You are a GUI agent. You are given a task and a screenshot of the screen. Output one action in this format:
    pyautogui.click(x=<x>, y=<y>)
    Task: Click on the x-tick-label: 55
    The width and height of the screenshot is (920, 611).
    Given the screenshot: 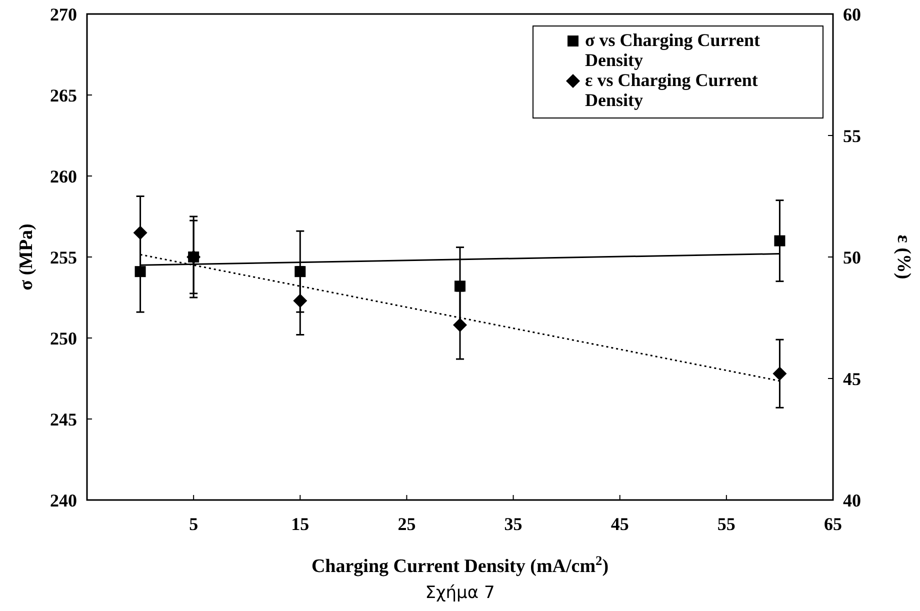 What is the action you would take?
    pyautogui.click(x=726, y=524)
    